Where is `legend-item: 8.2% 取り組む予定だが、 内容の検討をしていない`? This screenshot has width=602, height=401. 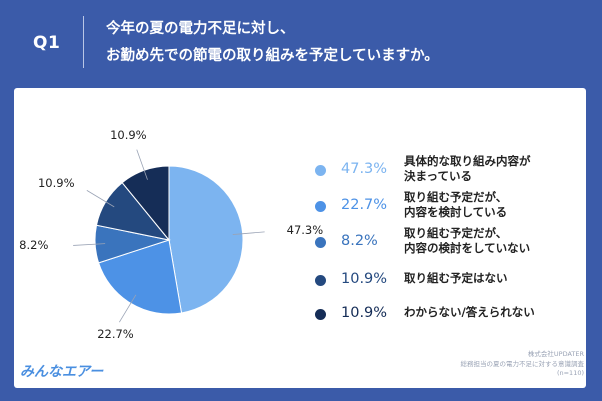 legend-item: 8.2% 取り組む予定だが、 内容の検討をしていない is located at coordinates (449, 243).